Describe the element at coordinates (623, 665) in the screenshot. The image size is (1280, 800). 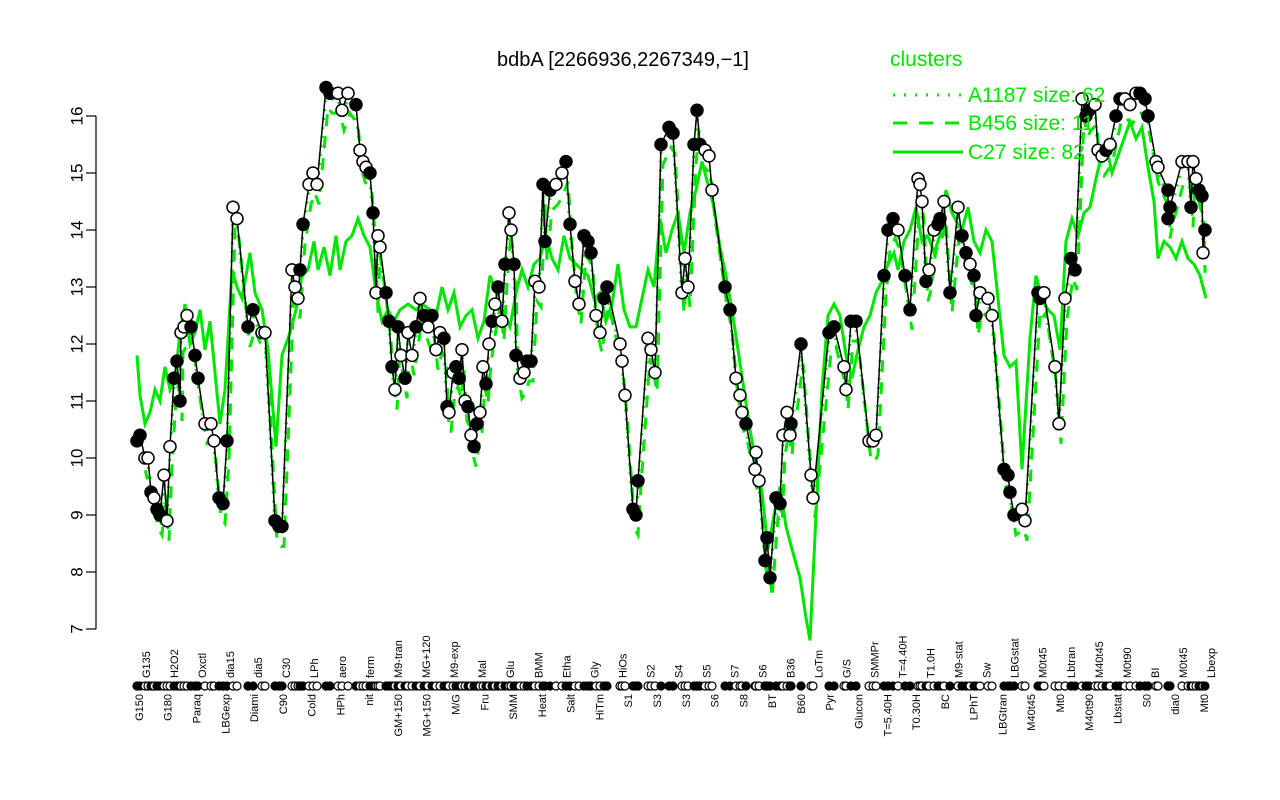
I see `x-tick-label: HiOs` at that location.